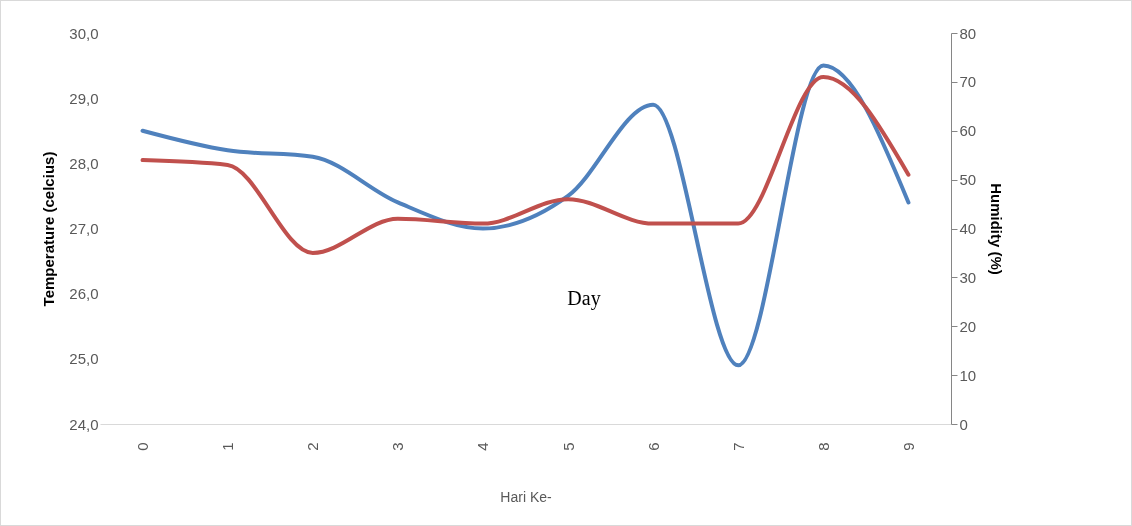  I want to click on y2-tick-label: 70, so click(968, 82).